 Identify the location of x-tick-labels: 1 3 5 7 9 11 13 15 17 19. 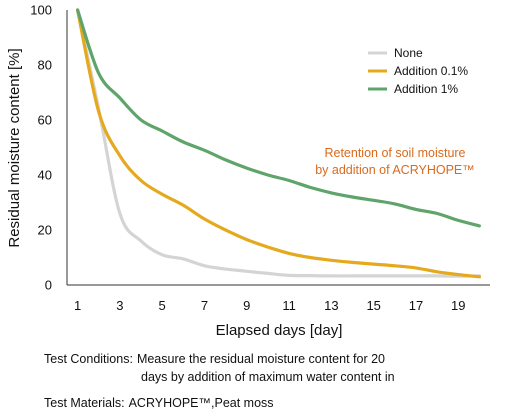
(270, 305).